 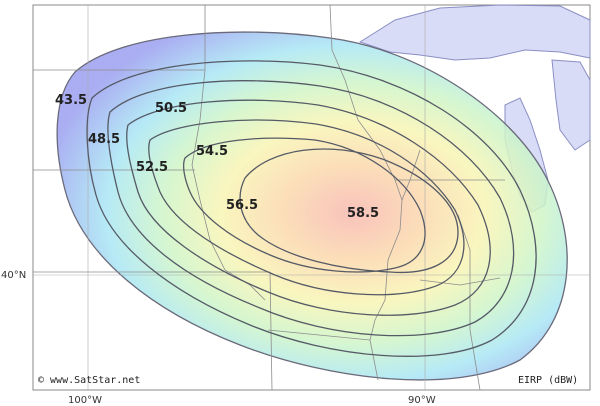 I want to click on latitude-label: 40°N, so click(x=13, y=275).